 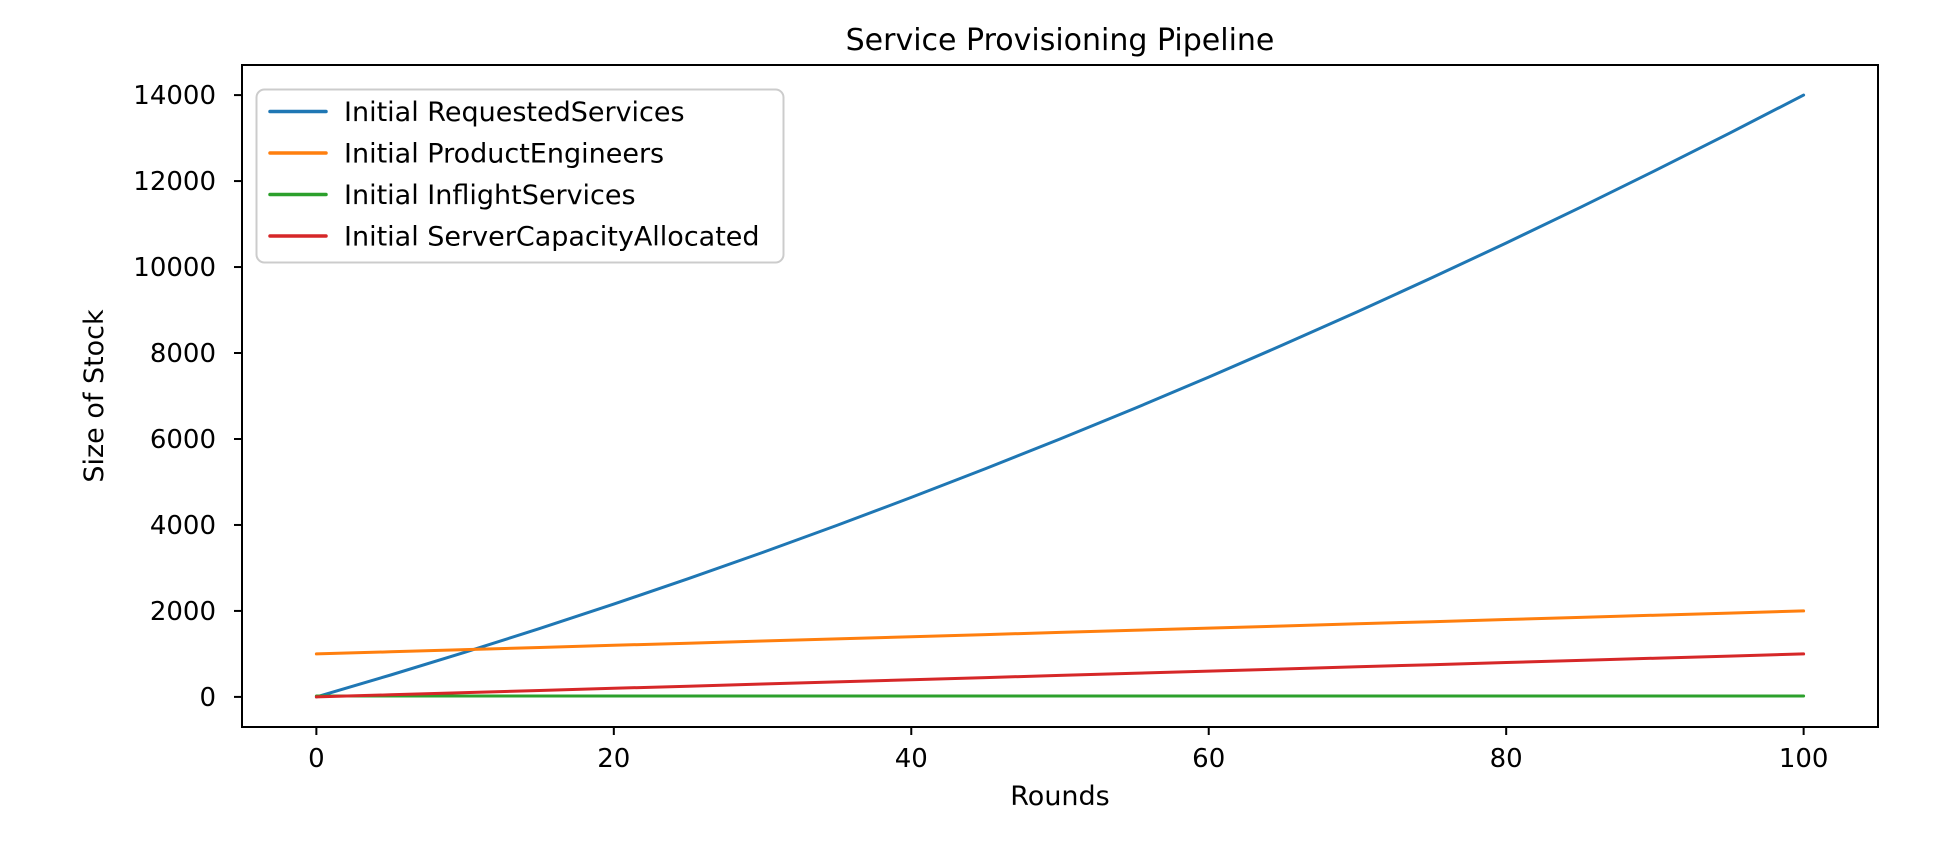 What do you see at coordinates (1060, 796) in the screenshot?
I see `x-axis-label: Rounds` at bounding box center [1060, 796].